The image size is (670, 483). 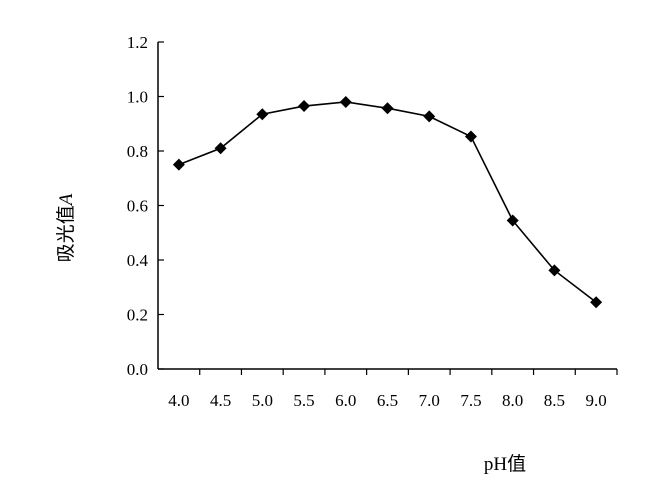 What do you see at coordinates (178, 400) in the screenshot?
I see `x-tick-label: 4.0` at bounding box center [178, 400].